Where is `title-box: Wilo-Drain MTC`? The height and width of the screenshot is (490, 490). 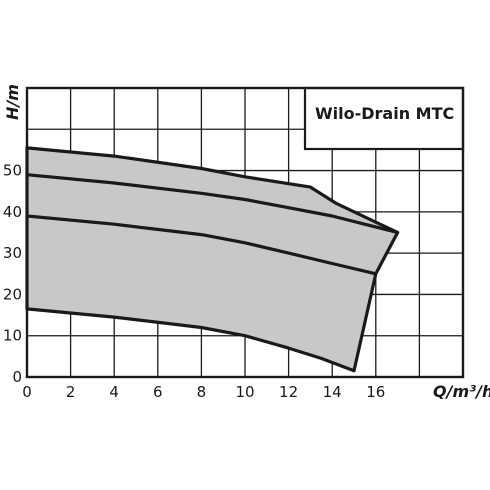 title-box: Wilo-Drain MTC is located at coordinates (384, 118).